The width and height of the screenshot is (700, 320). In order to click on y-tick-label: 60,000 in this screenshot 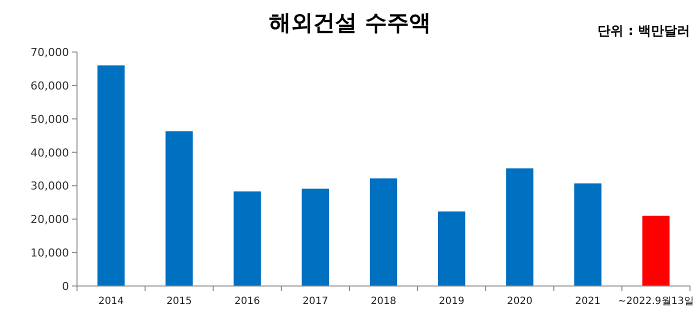, I will do `click(49, 85)`.